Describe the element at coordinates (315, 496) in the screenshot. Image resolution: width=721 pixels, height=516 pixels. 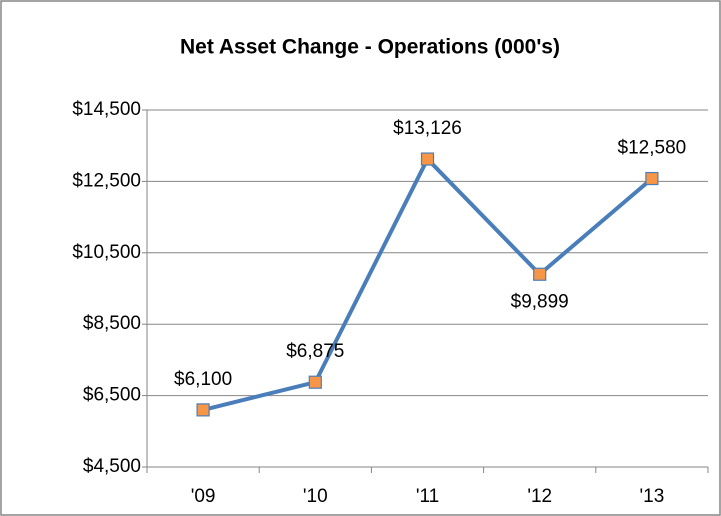
I see `x-tick-label: '10` at that location.